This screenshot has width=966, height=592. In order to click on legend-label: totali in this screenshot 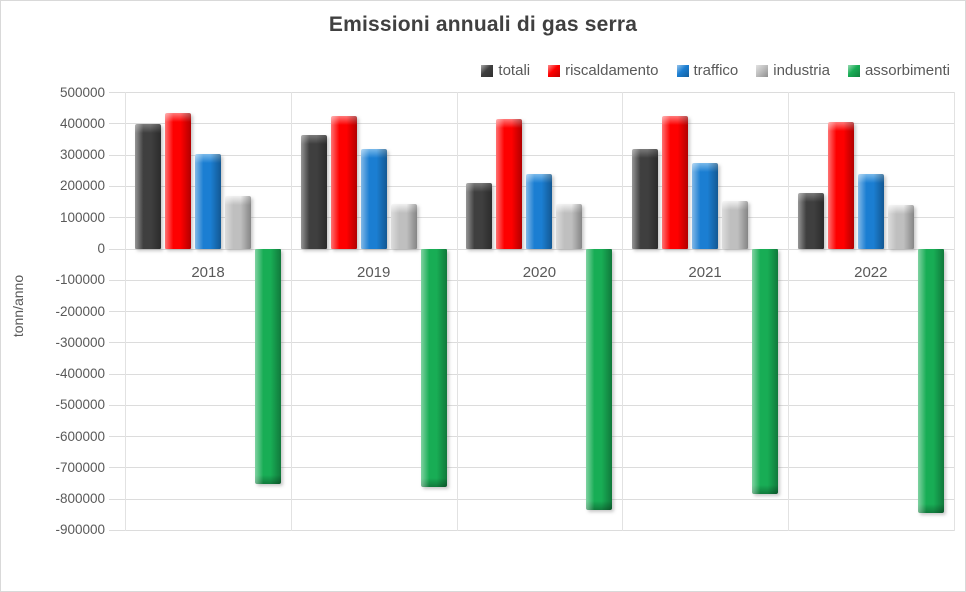, I will do `click(514, 70)`.